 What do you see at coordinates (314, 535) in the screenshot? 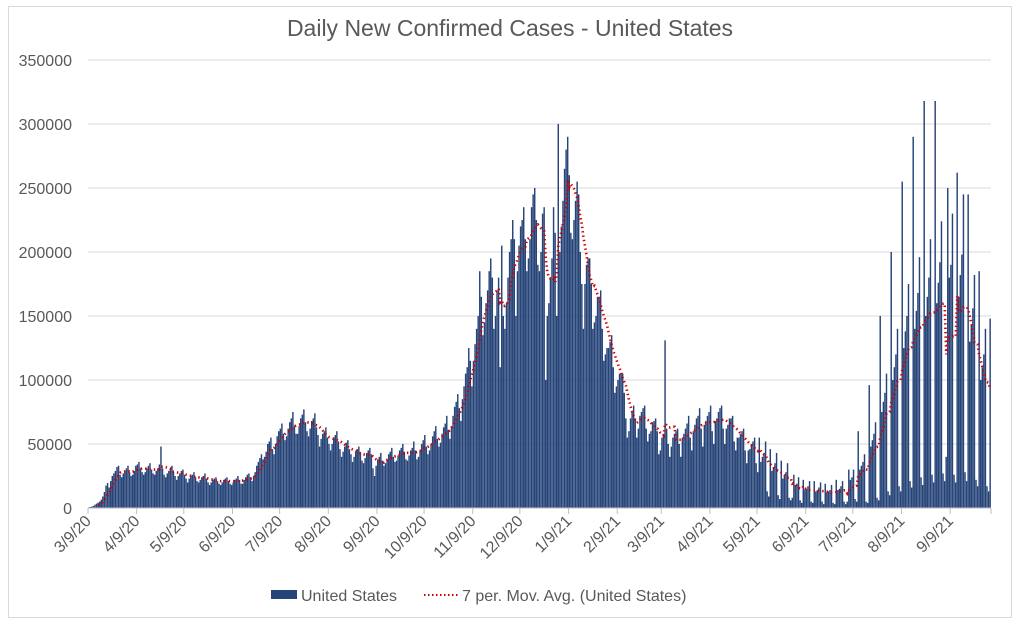
I see `x-tick-label: 8/9/20` at bounding box center [314, 535].